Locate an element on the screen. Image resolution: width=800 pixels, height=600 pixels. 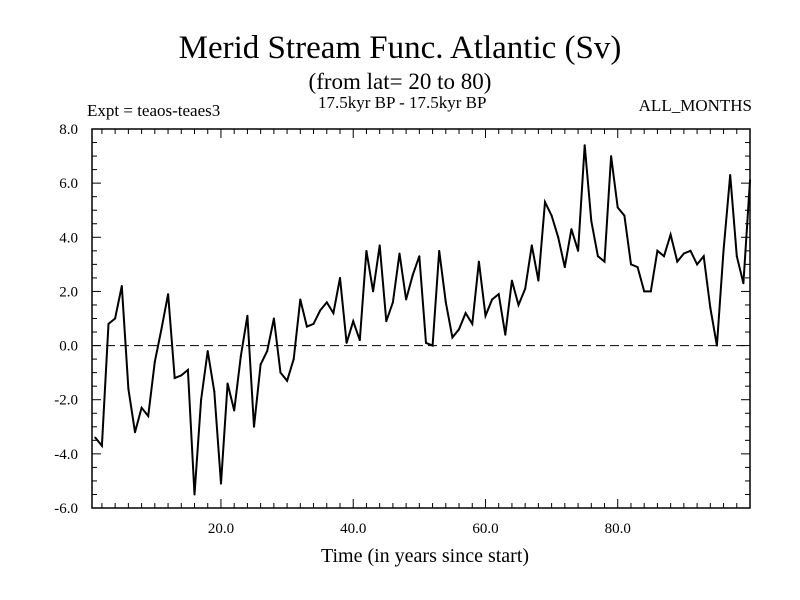
y-tick-label: 2.0 is located at coordinates (68, 292).